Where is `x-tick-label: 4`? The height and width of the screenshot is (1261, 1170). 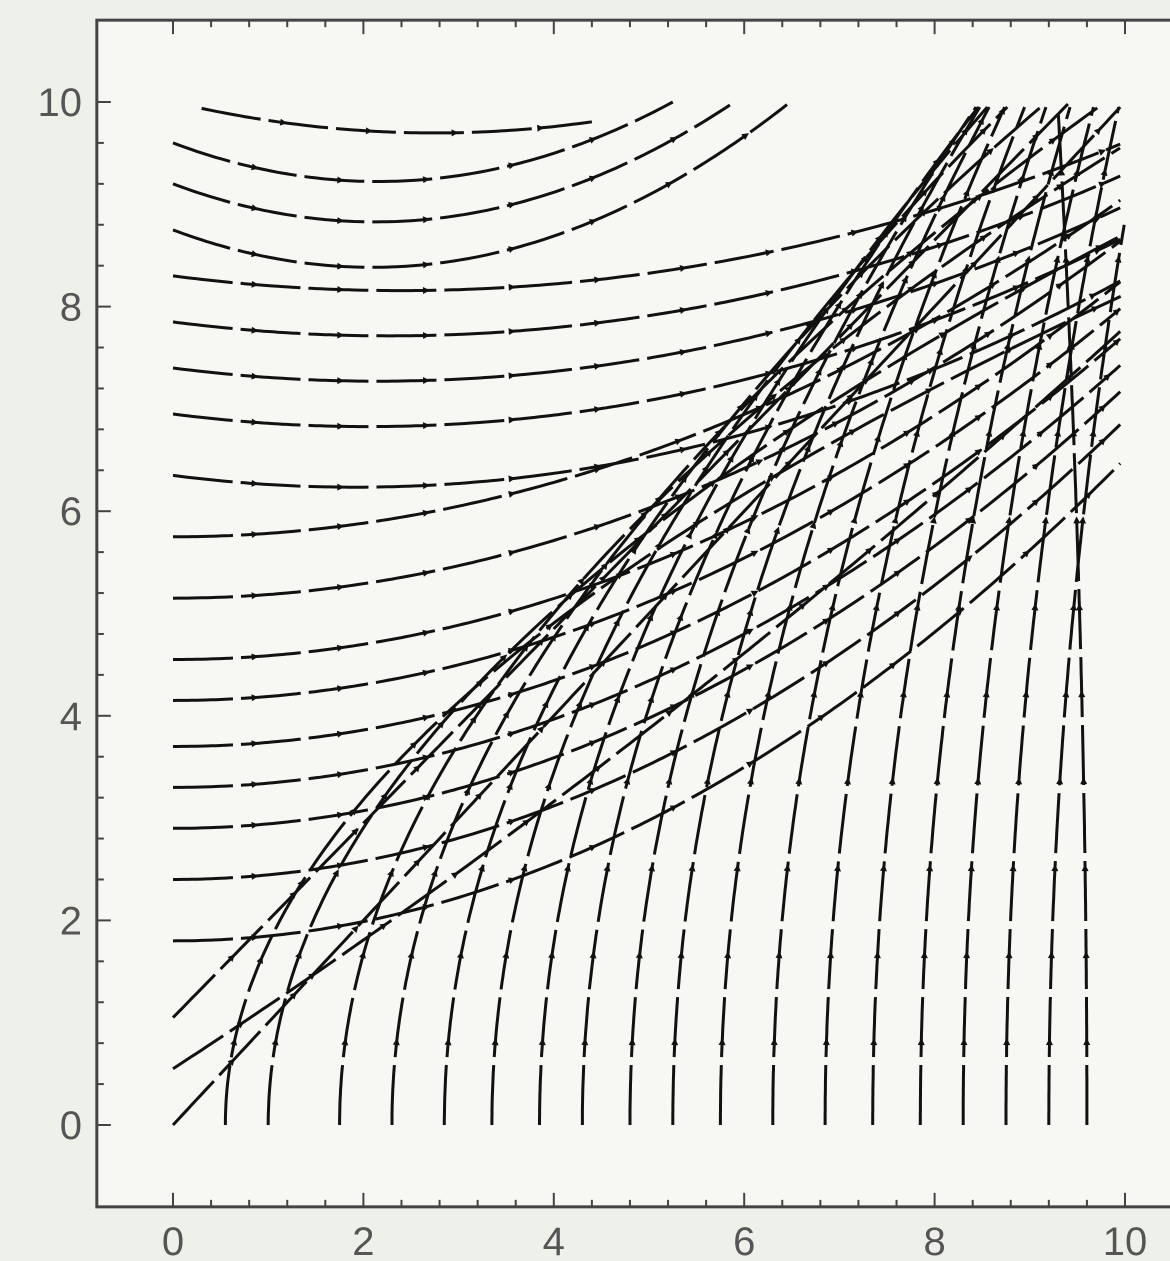
x-tick-label: 4 is located at coordinates (554, 1240).